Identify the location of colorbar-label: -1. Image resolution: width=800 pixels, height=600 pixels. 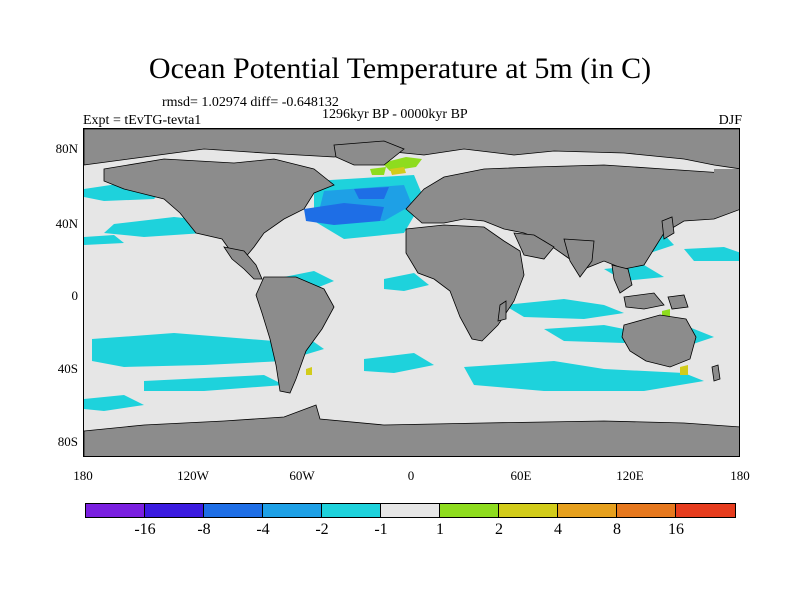
(381, 529).